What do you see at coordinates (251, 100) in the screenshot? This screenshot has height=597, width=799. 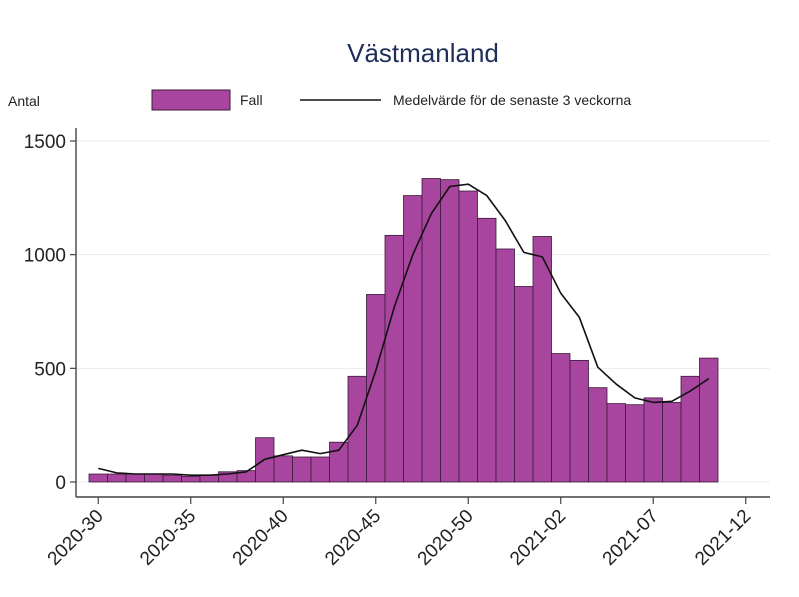 I see `legend-label-fall: Fall` at bounding box center [251, 100].